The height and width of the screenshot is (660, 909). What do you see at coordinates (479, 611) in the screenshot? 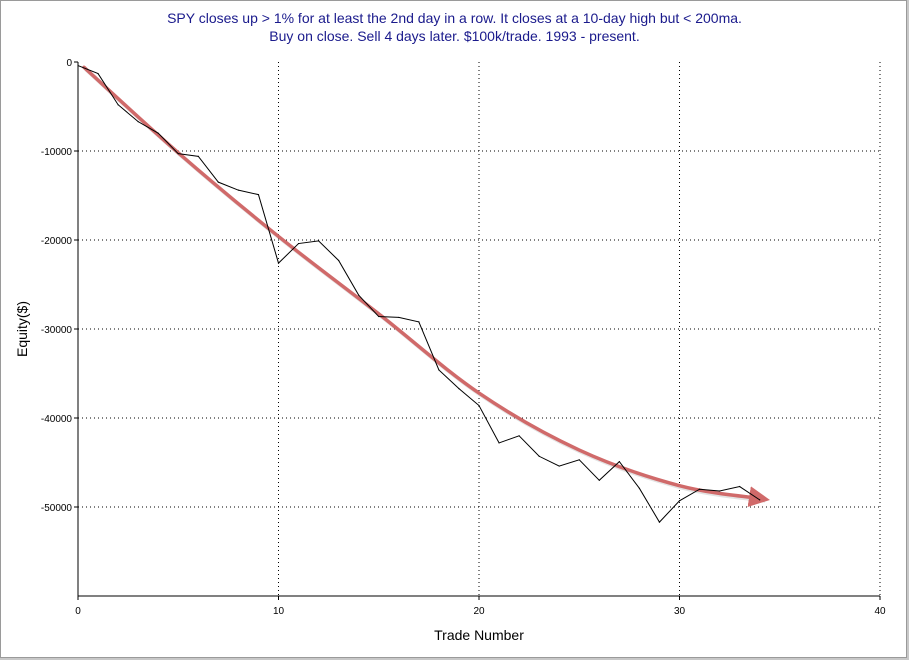
I see `x-tick-label: 20` at bounding box center [479, 611].